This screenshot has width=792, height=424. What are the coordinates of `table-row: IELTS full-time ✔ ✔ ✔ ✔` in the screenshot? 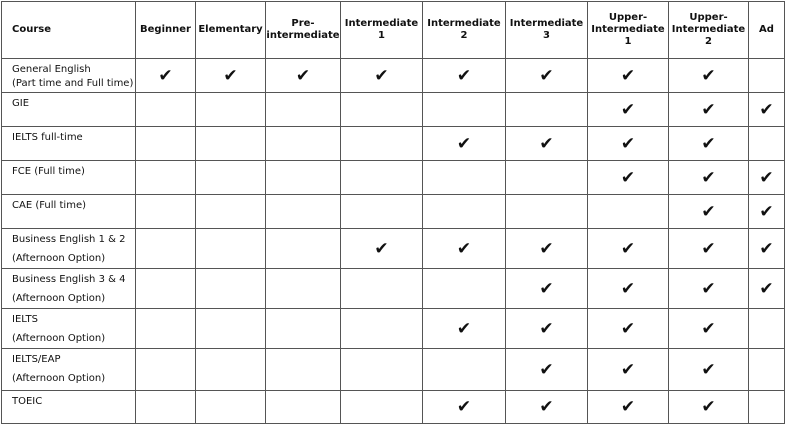 It's located at (393, 143).